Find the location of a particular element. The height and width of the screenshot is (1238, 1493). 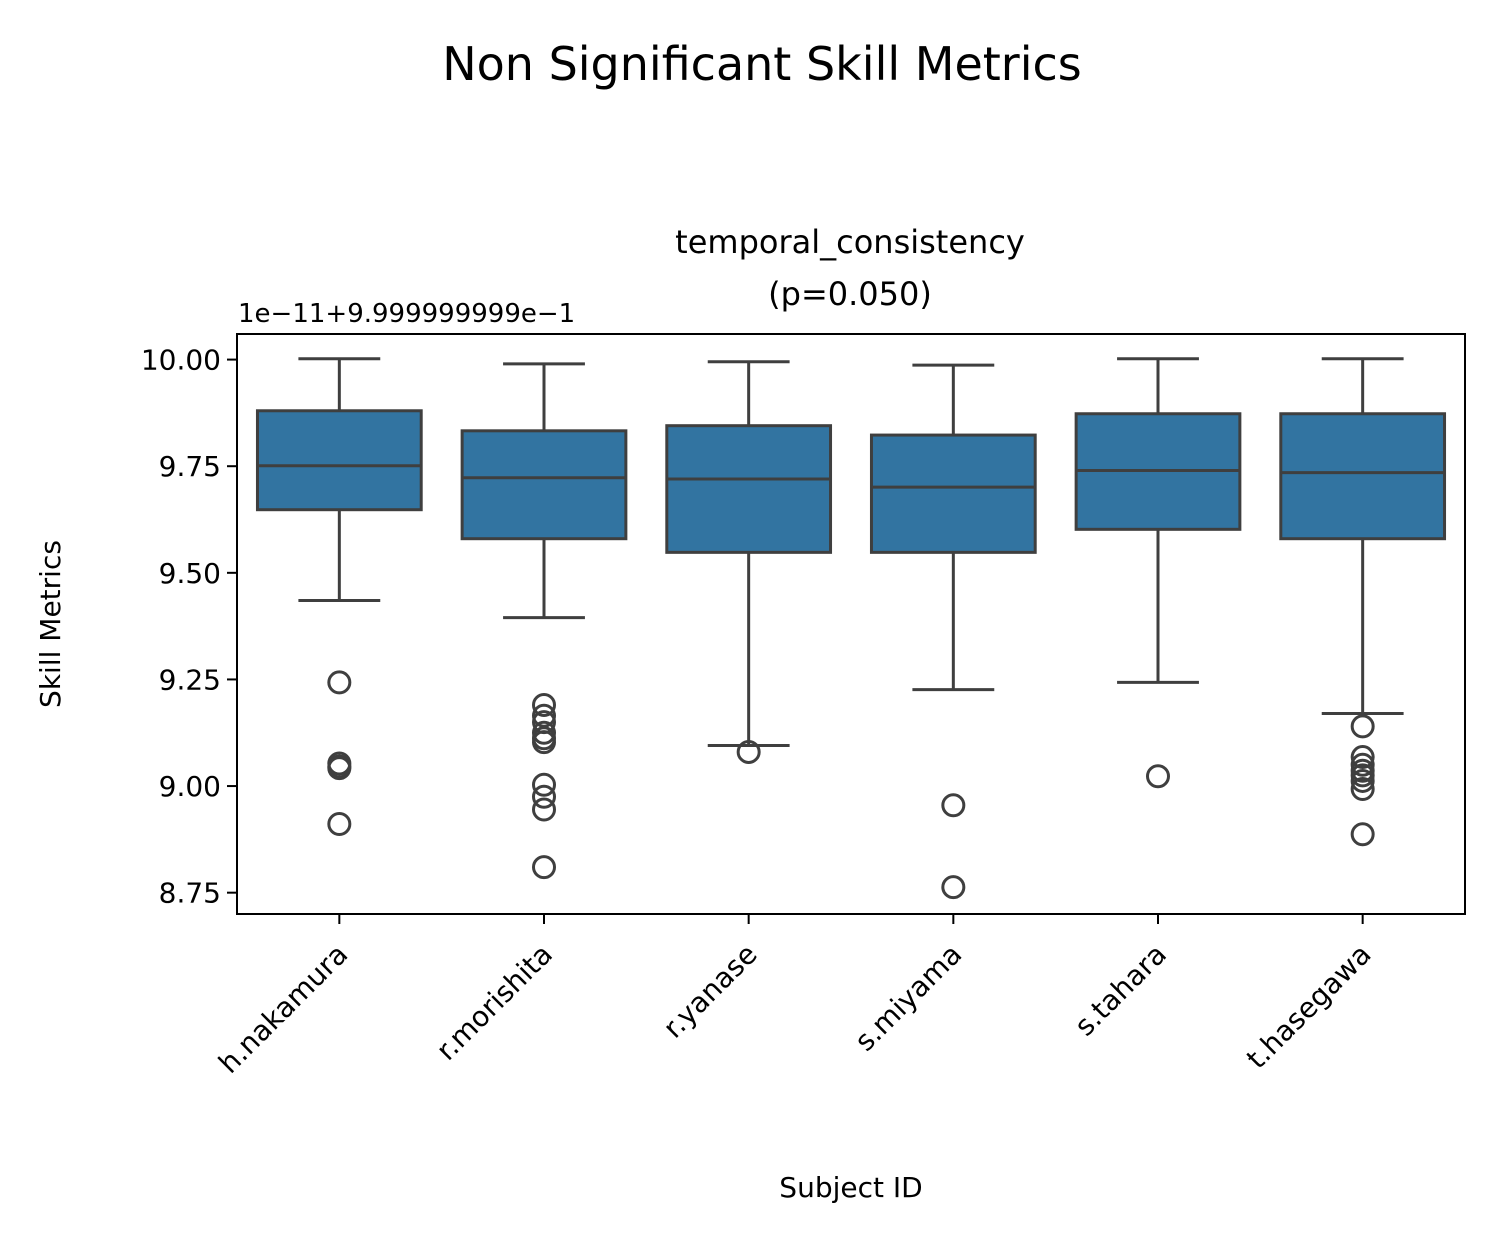

outlier-r.morishita-1 is located at coordinates (544, 715).